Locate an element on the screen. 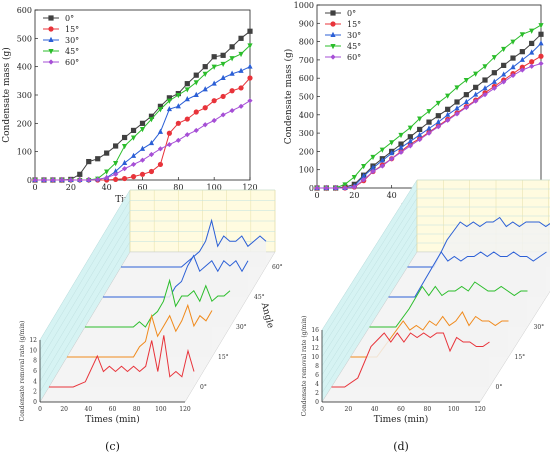  y-tick-label: 600 is located at coordinates (24, 10).